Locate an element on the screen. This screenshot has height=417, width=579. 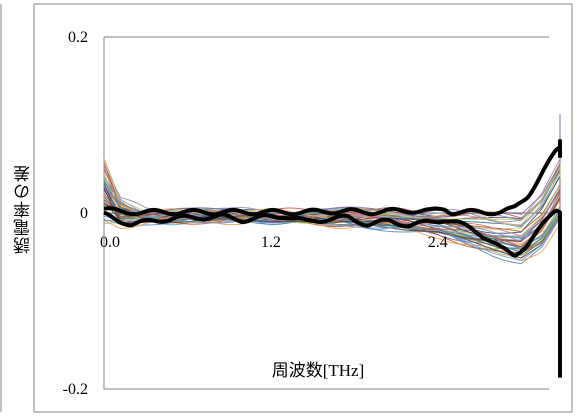
x-tick-label: 1.2 is located at coordinates (271, 242).